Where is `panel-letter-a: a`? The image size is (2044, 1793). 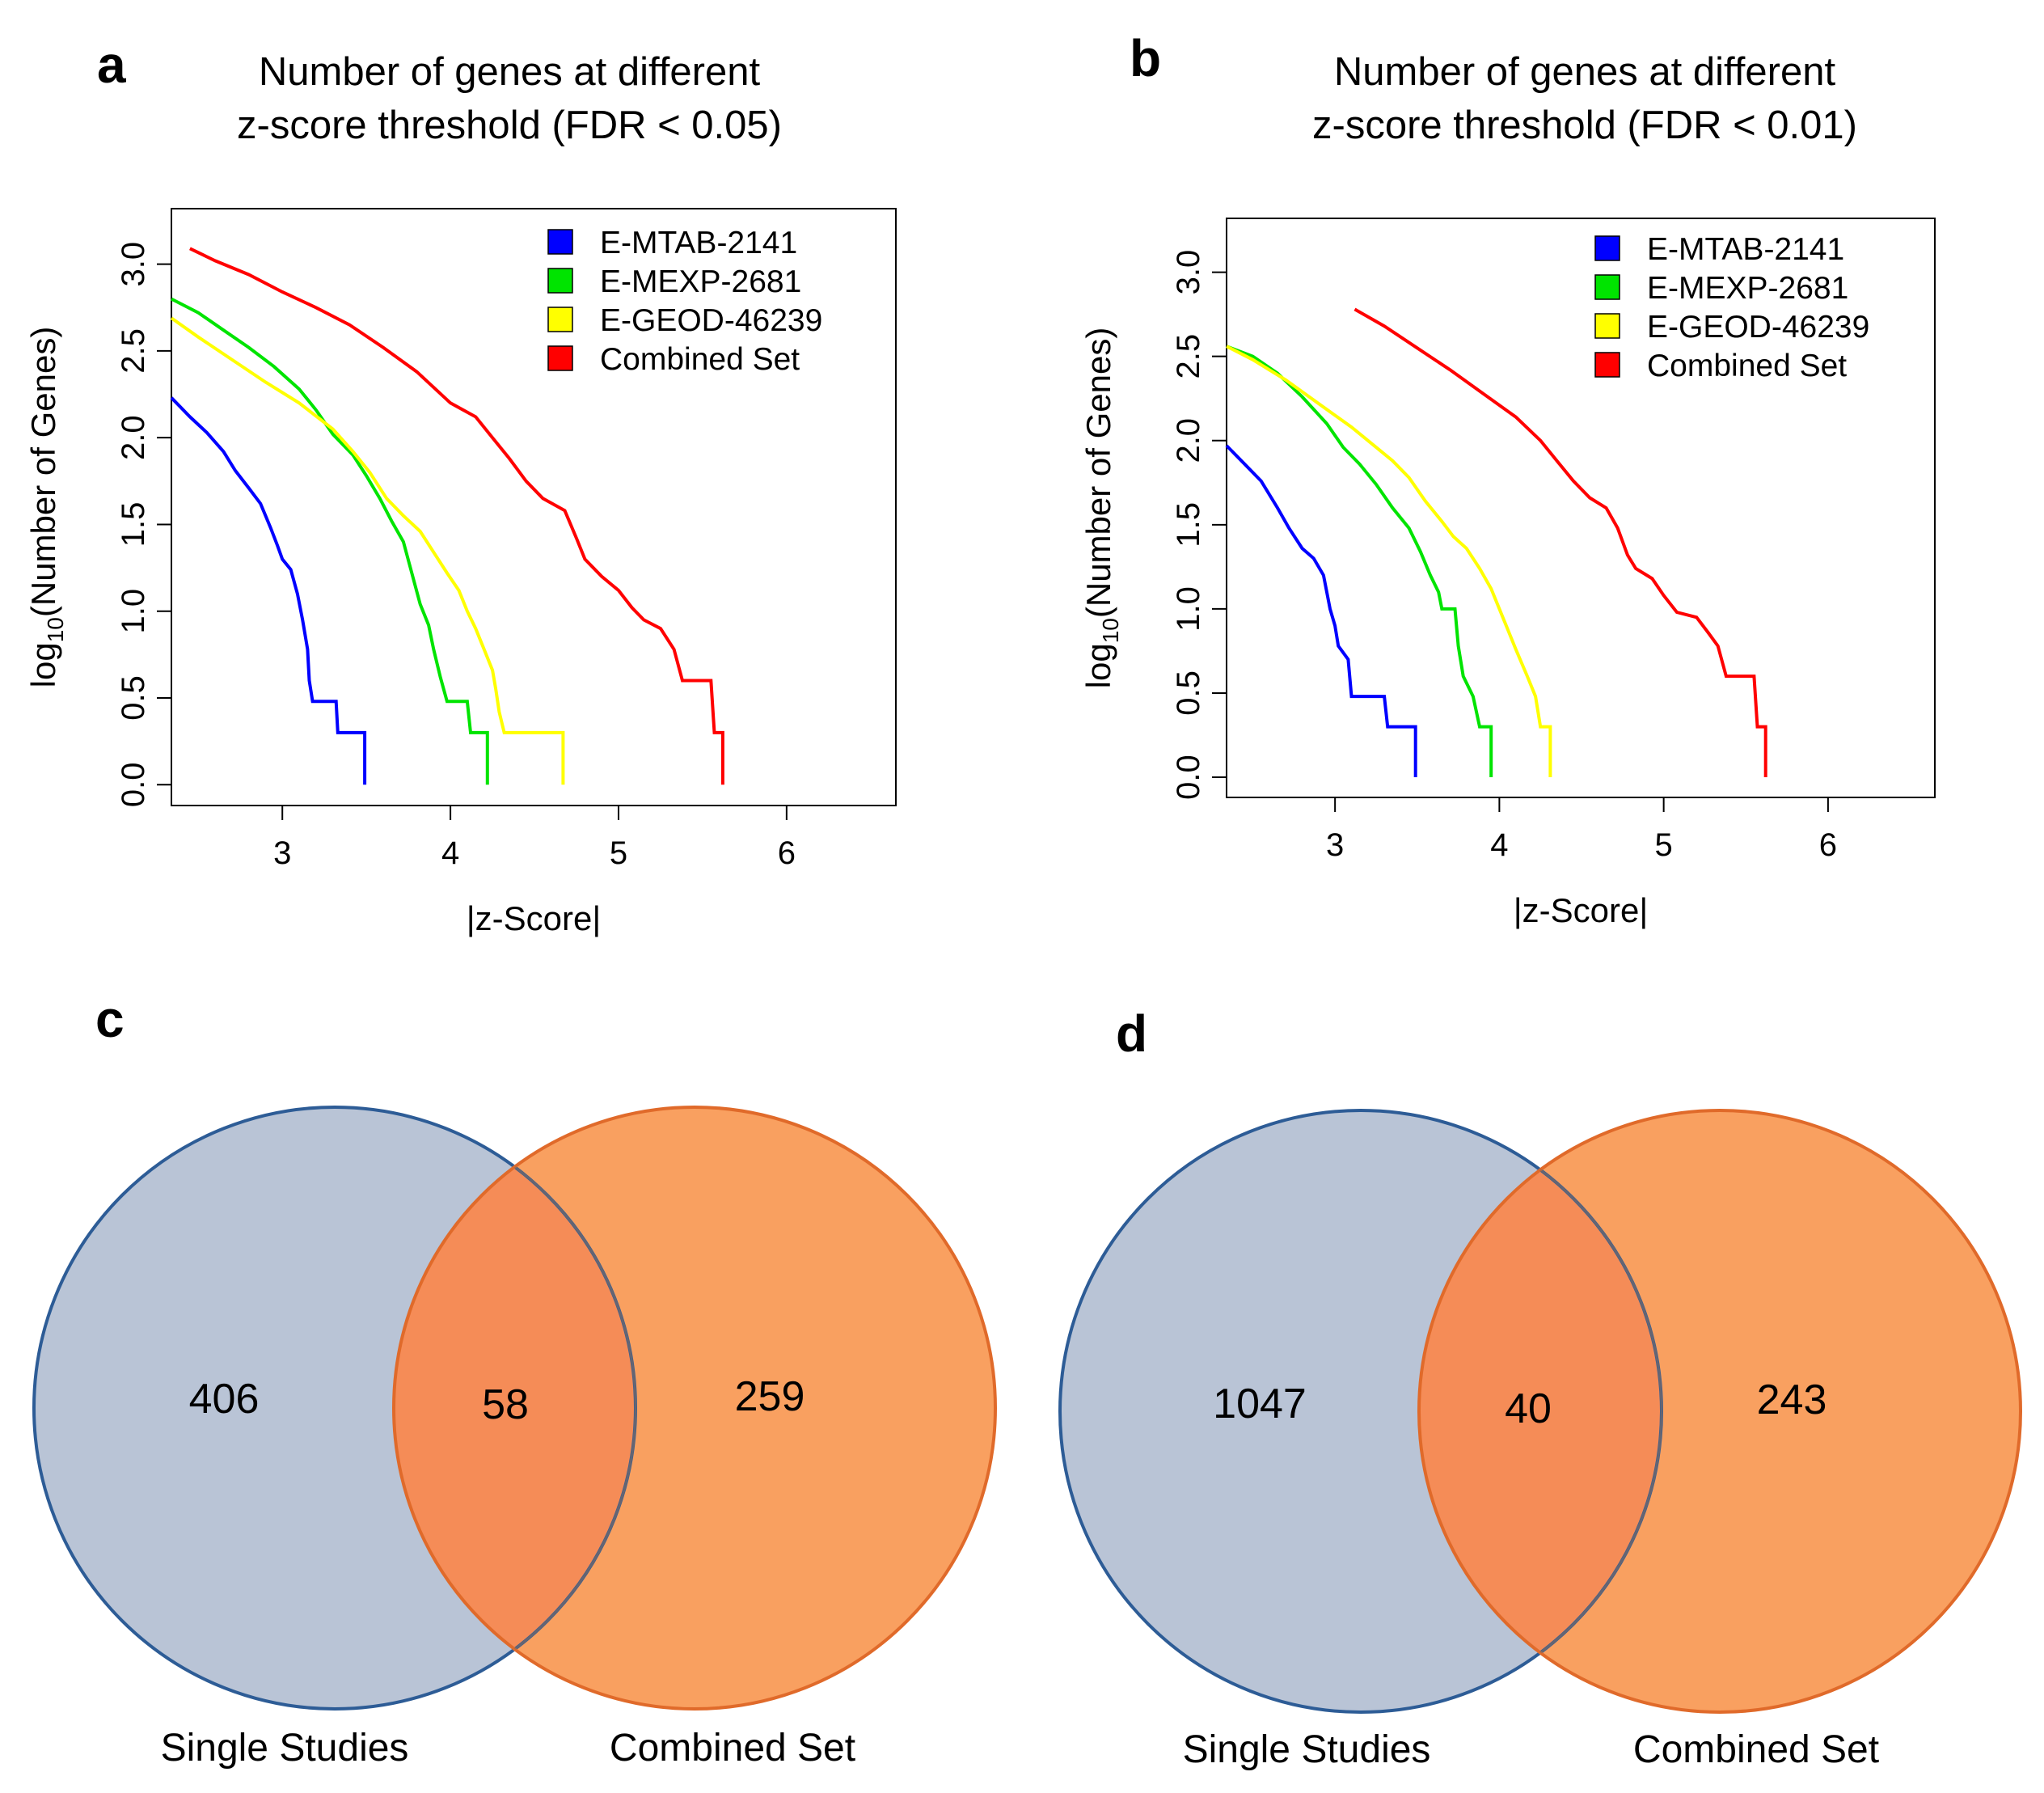 panel-letter-a: a is located at coordinates (111, 65).